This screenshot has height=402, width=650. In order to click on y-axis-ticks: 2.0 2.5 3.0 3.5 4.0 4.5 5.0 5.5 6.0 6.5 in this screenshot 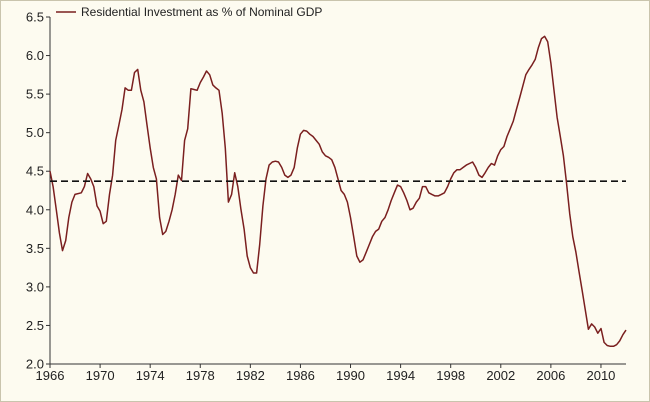, I will do `click(38, 191)`.